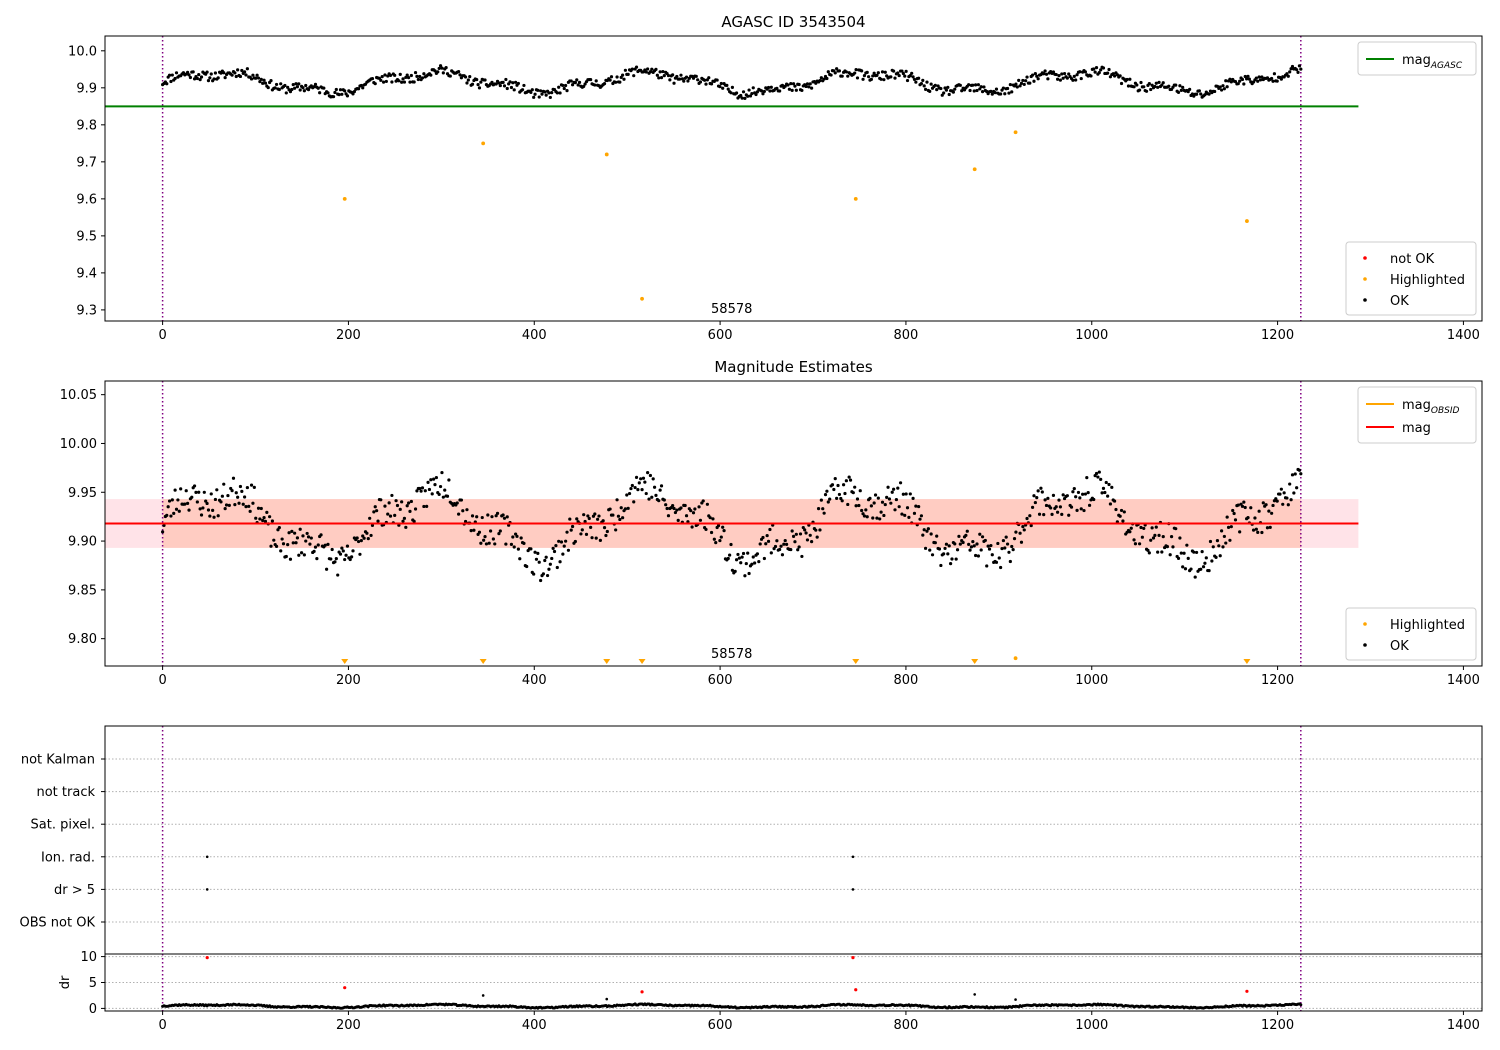  I want to click on legend-label: OK, so click(1399, 301).